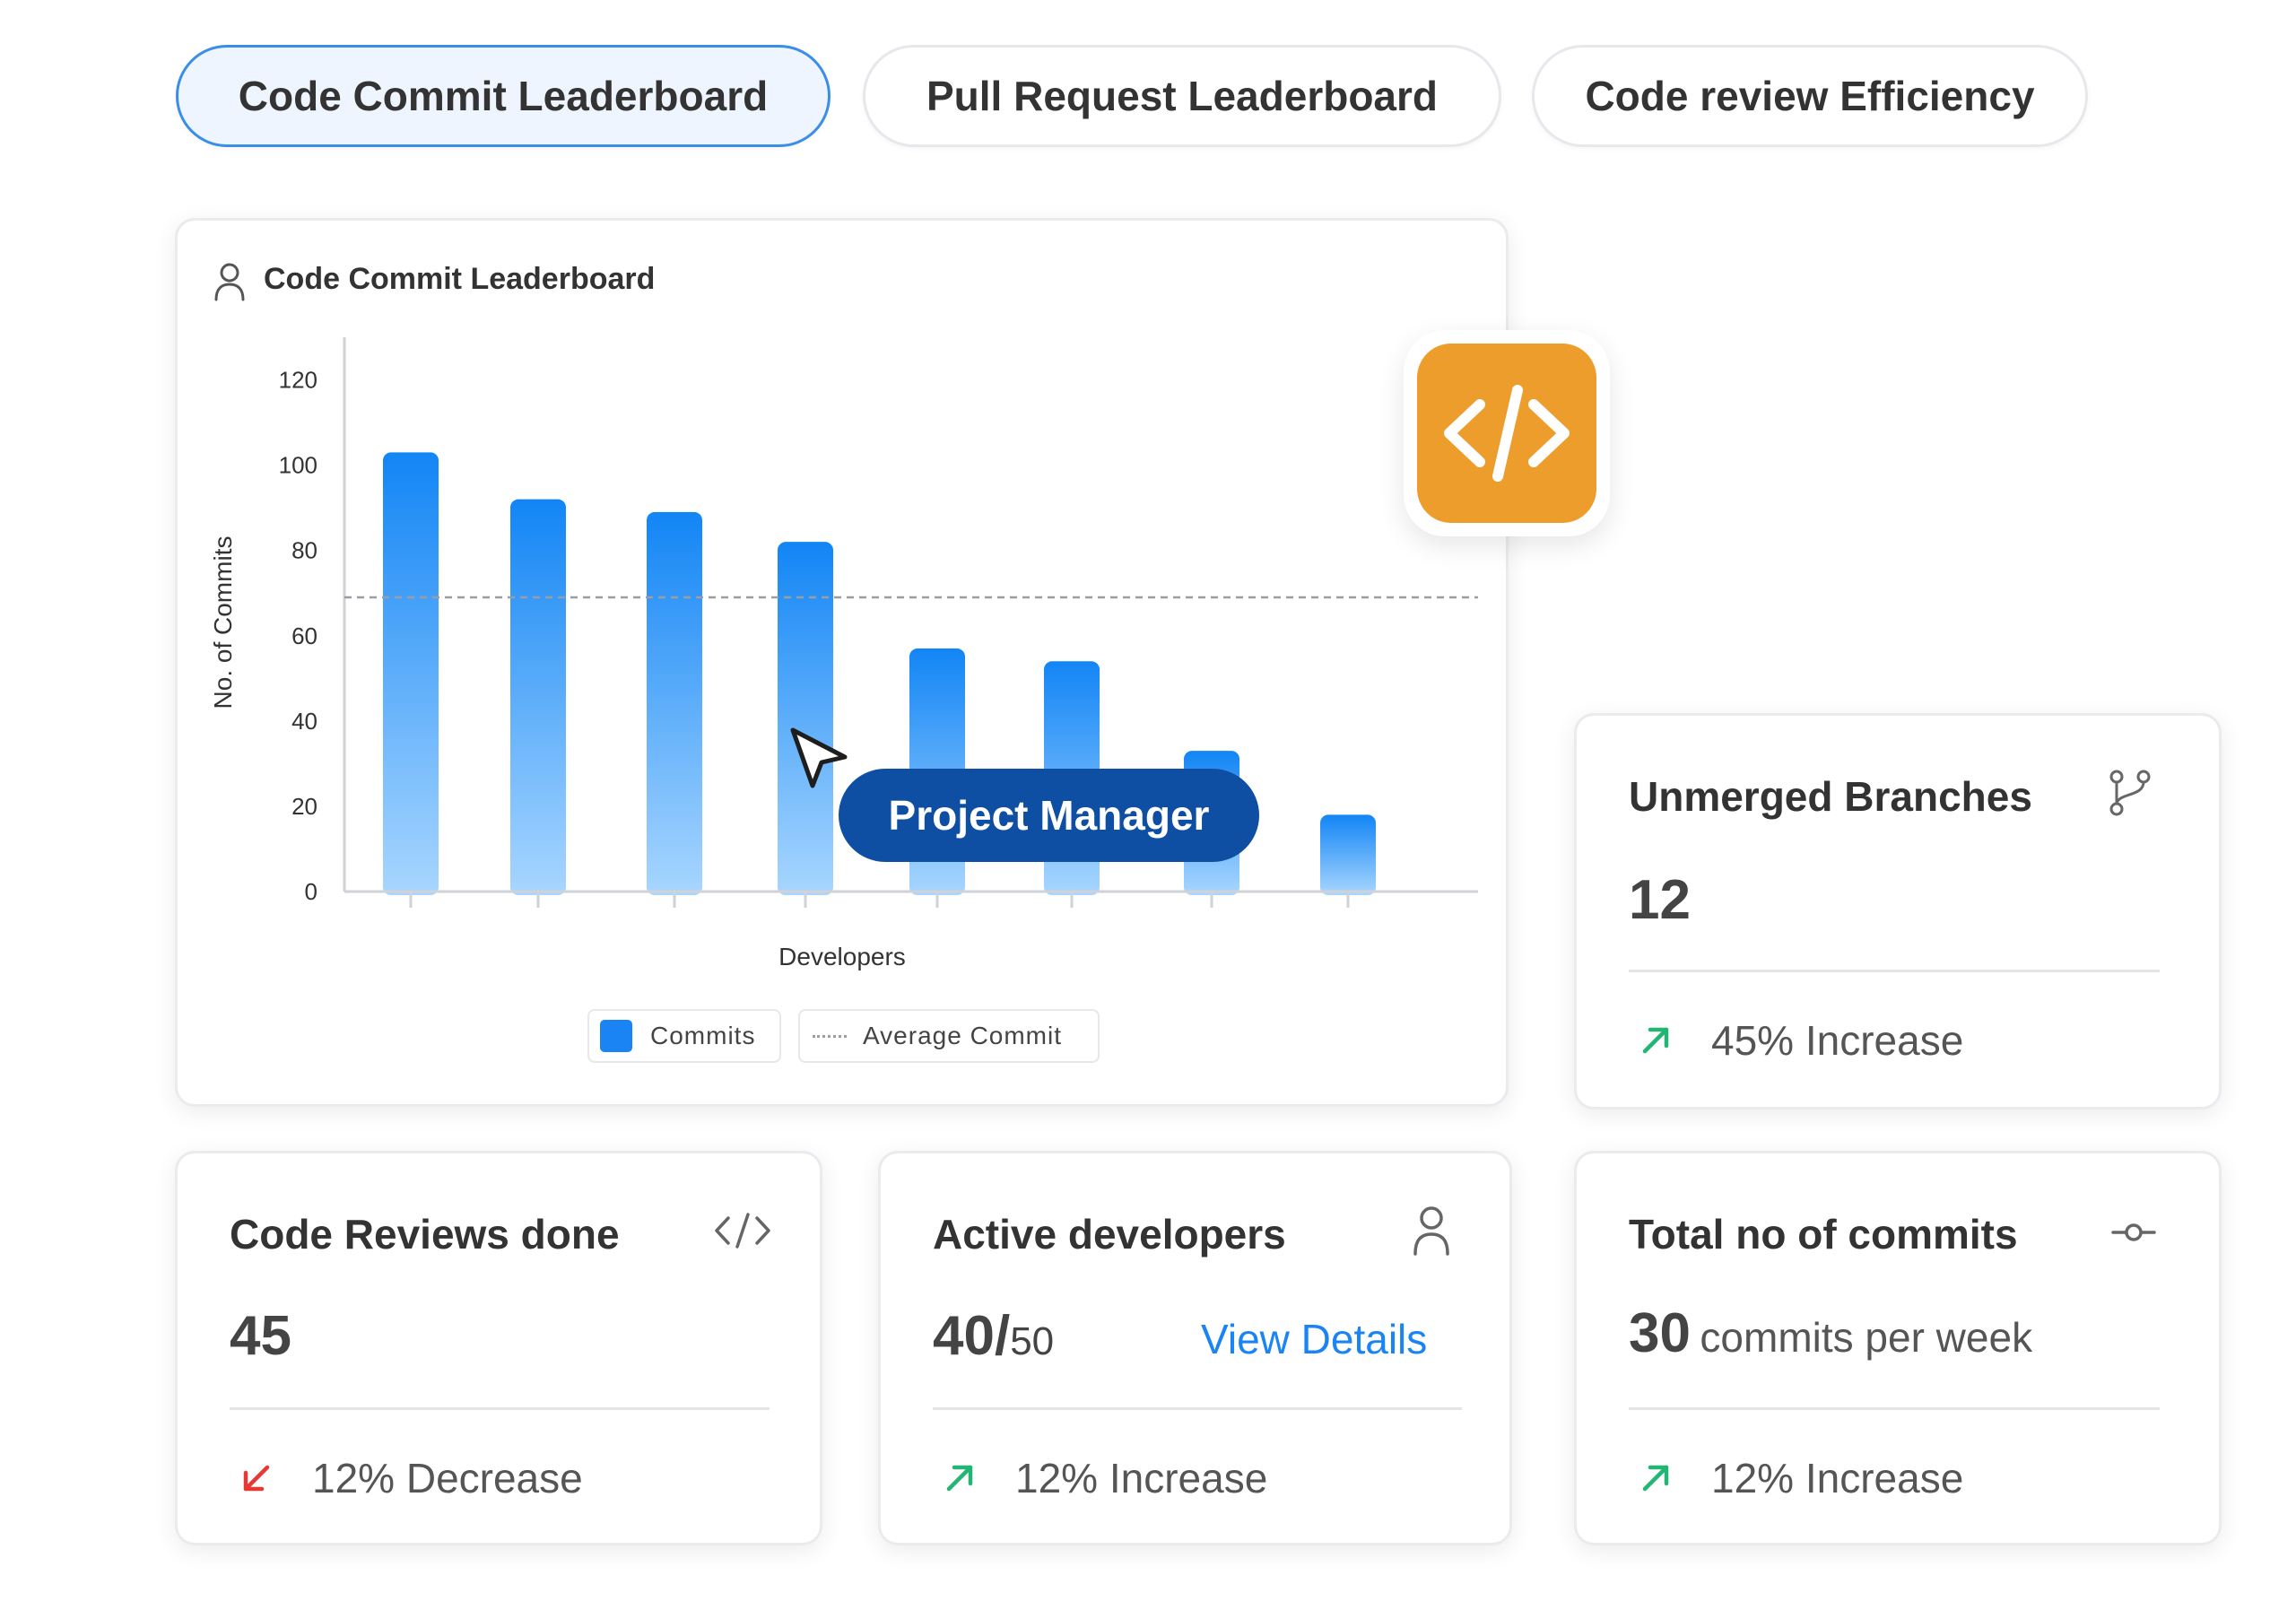 This screenshot has width=2296, height=1610. I want to click on average-swatch, so click(830, 1036).